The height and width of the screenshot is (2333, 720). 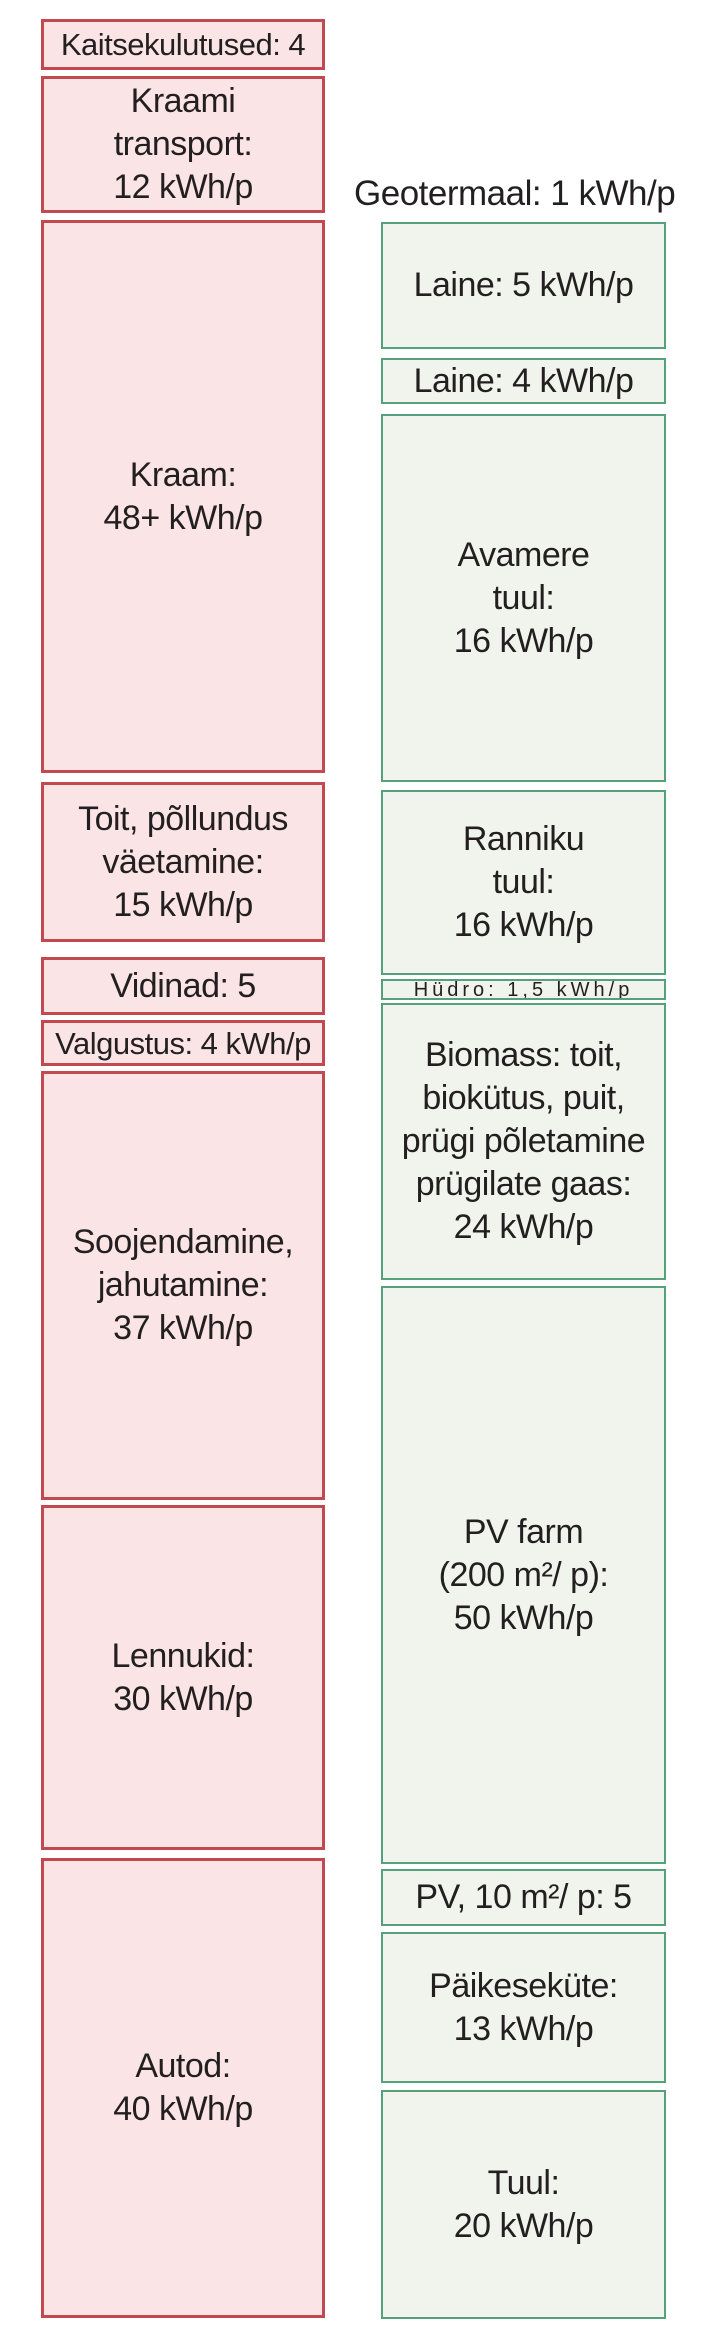 I want to click on production-block-laine-4: Laine: 4 kWh/p, so click(x=523, y=381).